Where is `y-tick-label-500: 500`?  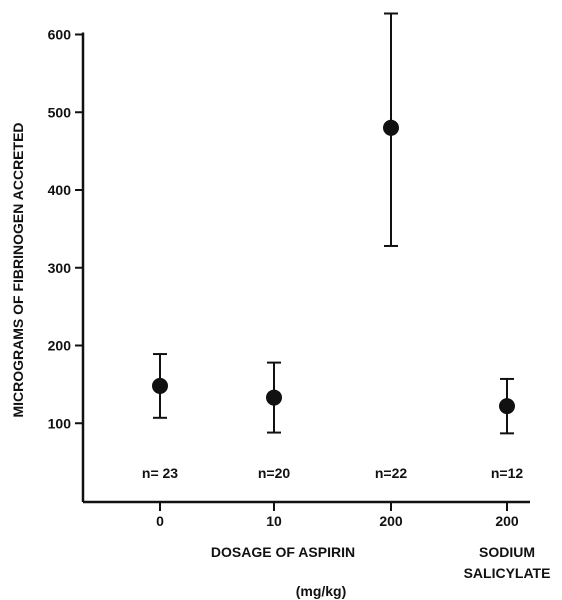
y-tick-label-500: 500 is located at coordinates (60, 112).